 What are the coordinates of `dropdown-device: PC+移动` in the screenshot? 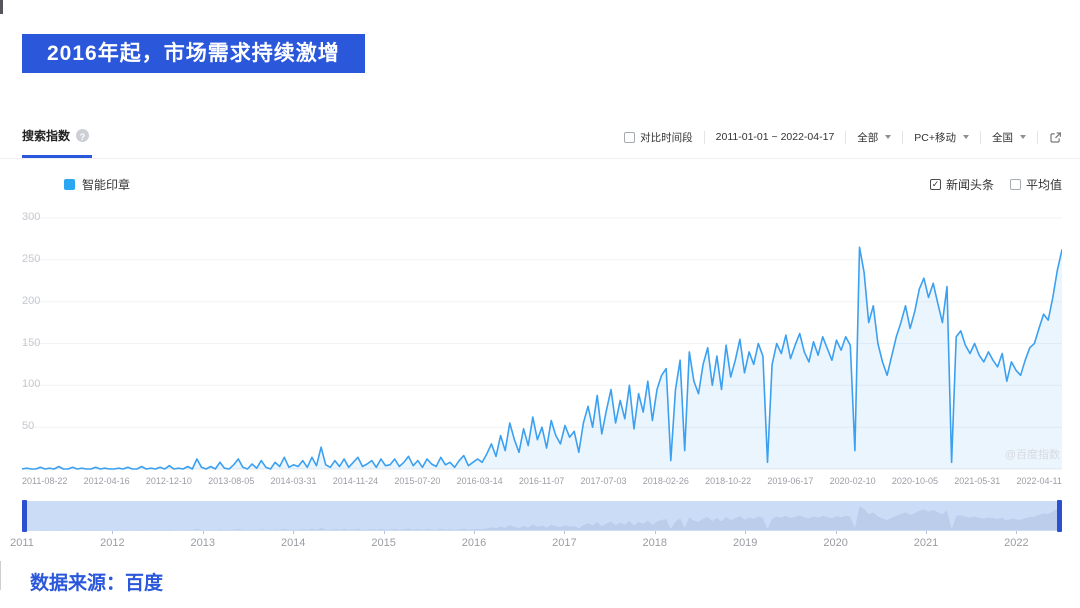 It's located at (941, 137).